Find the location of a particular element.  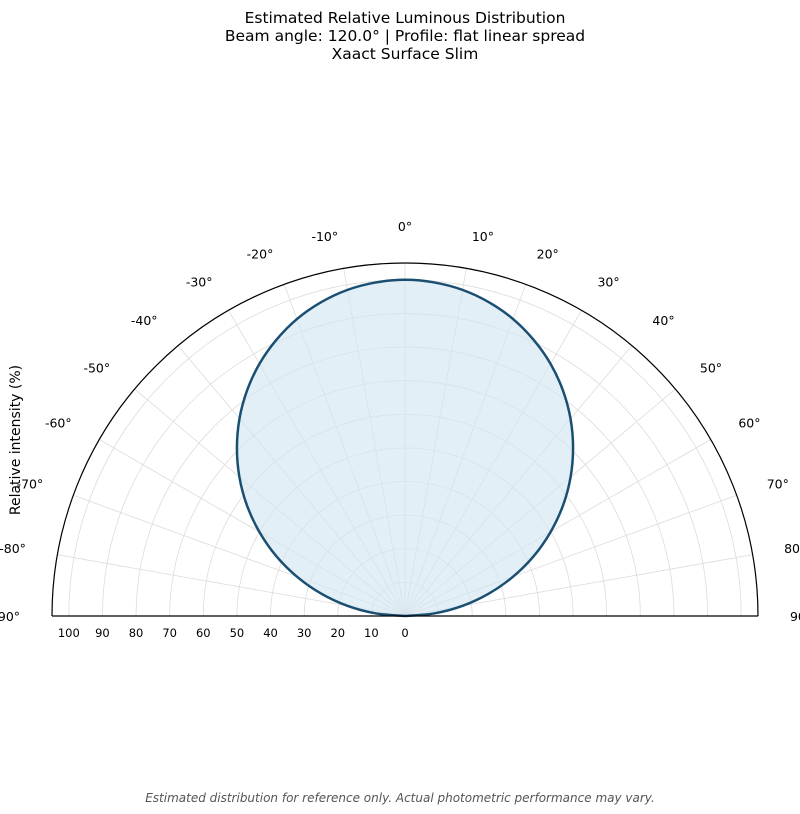

y-axis-label: Relative intensity (%) is located at coordinates (16, 440).